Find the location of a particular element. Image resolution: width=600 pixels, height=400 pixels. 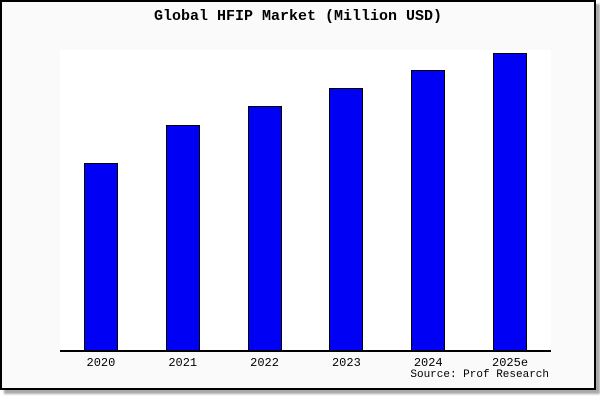

source-note: Source: Prof Research is located at coordinates (479, 375).